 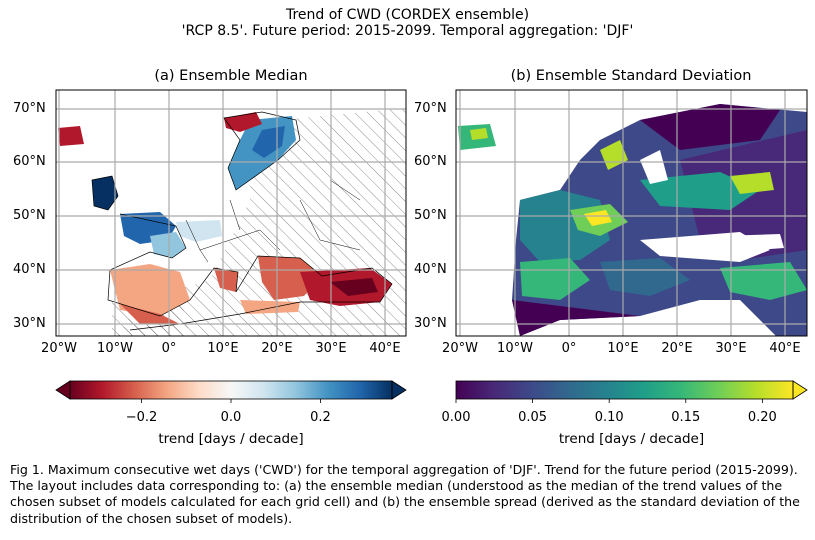 What do you see at coordinates (63, 390) in the screenshot?
I see `colorbar-a-extend-low` at bounding box center [63, 390].